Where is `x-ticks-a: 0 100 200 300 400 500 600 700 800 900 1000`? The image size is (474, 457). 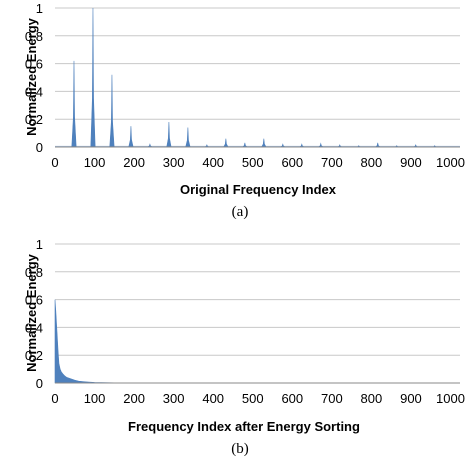
x-ticks-a: 0 100 200 300 400 500 600 700 800 900 1000 is located at coordinates (258, 162).